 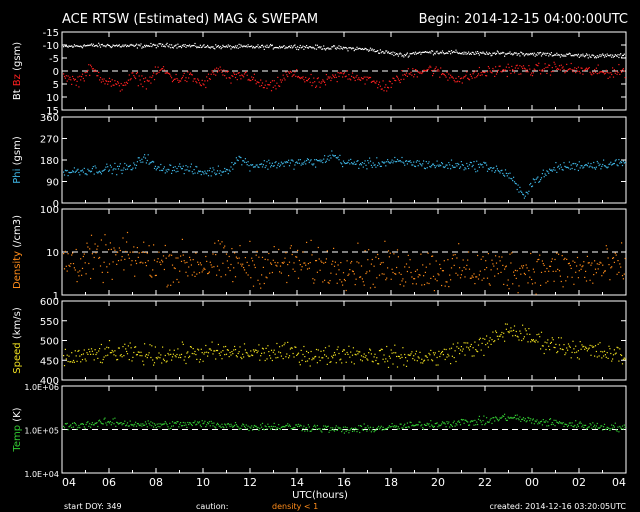 What do you see at coordinates (49, 210) in the screenshot?
I see `y-tick-label: 100` at bounding box center [49, 210].